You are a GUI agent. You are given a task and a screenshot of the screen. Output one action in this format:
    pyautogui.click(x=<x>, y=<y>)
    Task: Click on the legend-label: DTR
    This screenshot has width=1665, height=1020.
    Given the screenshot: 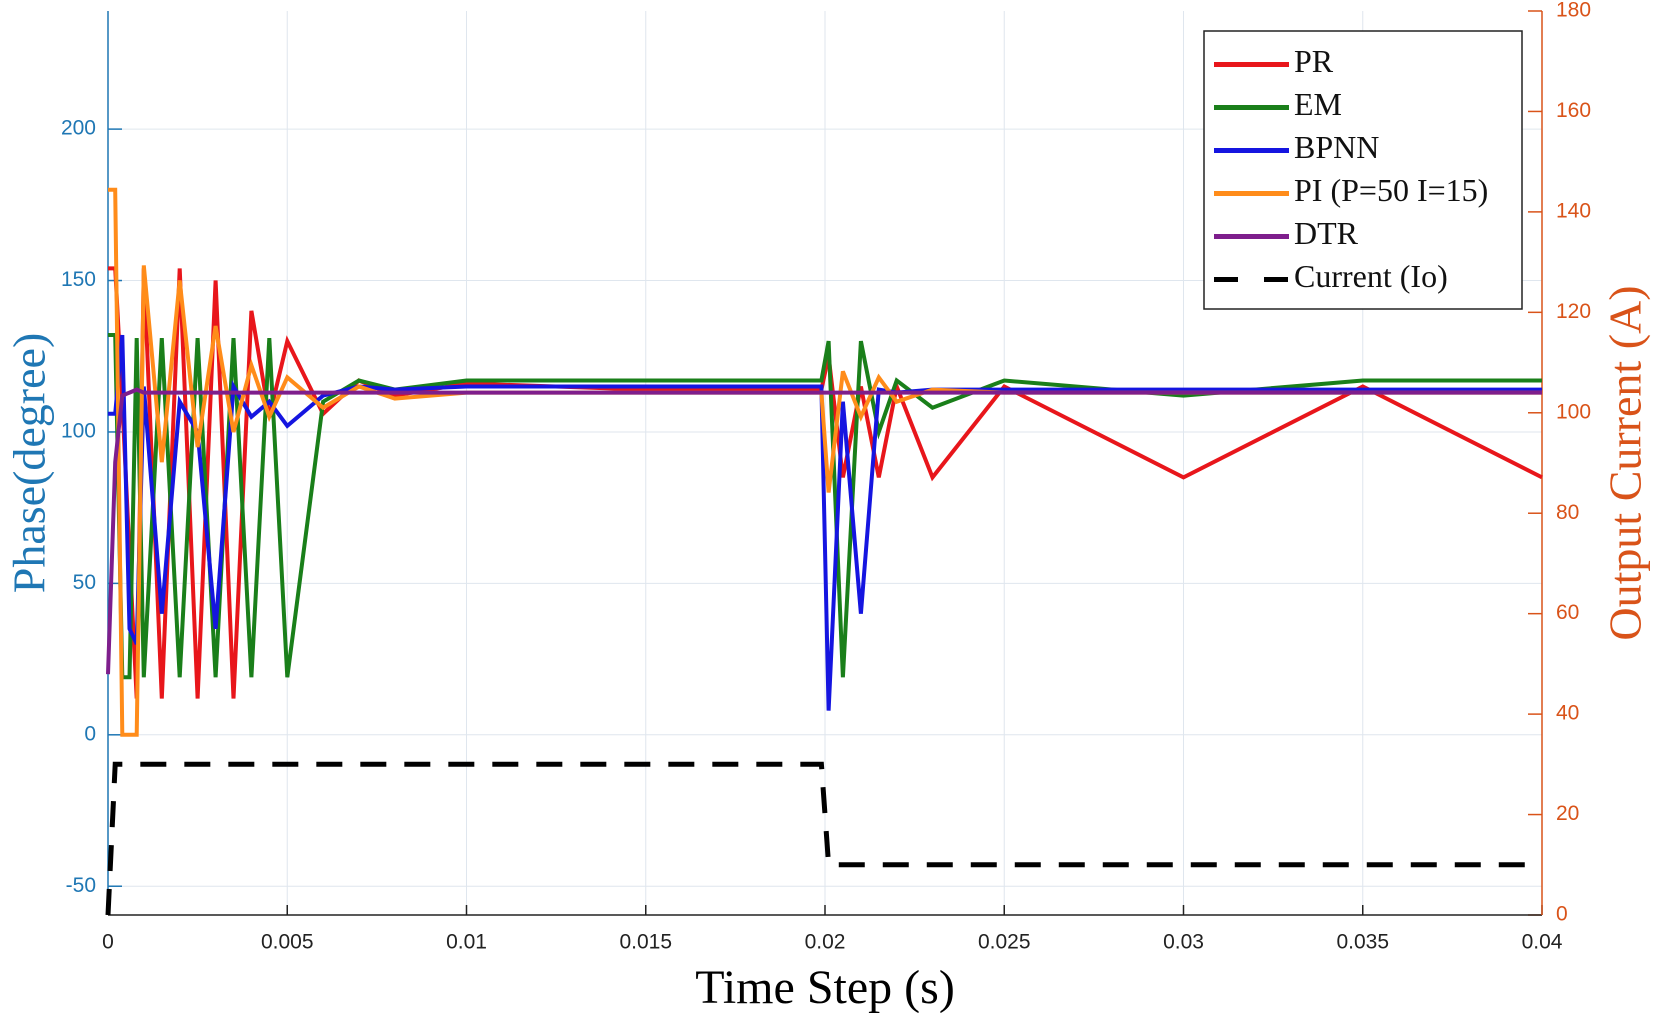 What is the action you would take?
    pyautogui.click(x=1326, y=233)
    